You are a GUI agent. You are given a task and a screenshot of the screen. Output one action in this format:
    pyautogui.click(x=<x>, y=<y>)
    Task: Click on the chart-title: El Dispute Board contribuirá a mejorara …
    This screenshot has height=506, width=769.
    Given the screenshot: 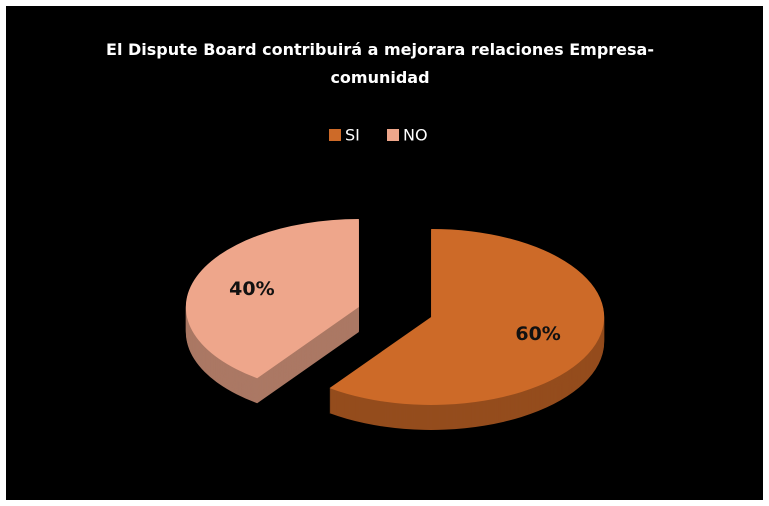 What is the action you would take?
    pyautogui.click(x=380, y=63)
    